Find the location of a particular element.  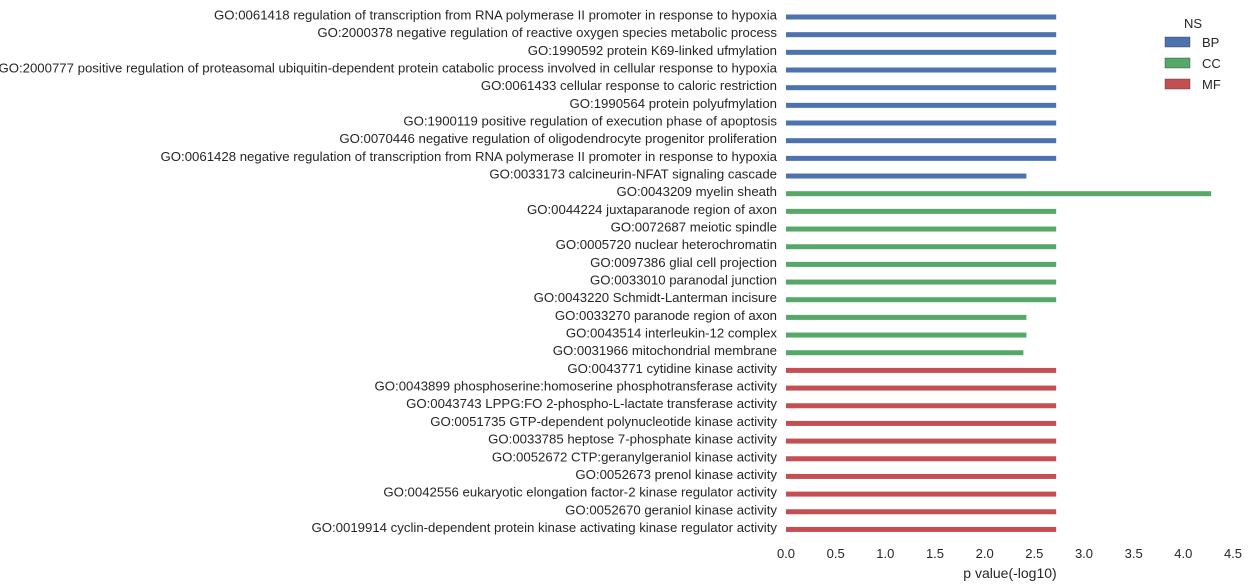

bar-go0072687 is located at coordinates (921, 229).